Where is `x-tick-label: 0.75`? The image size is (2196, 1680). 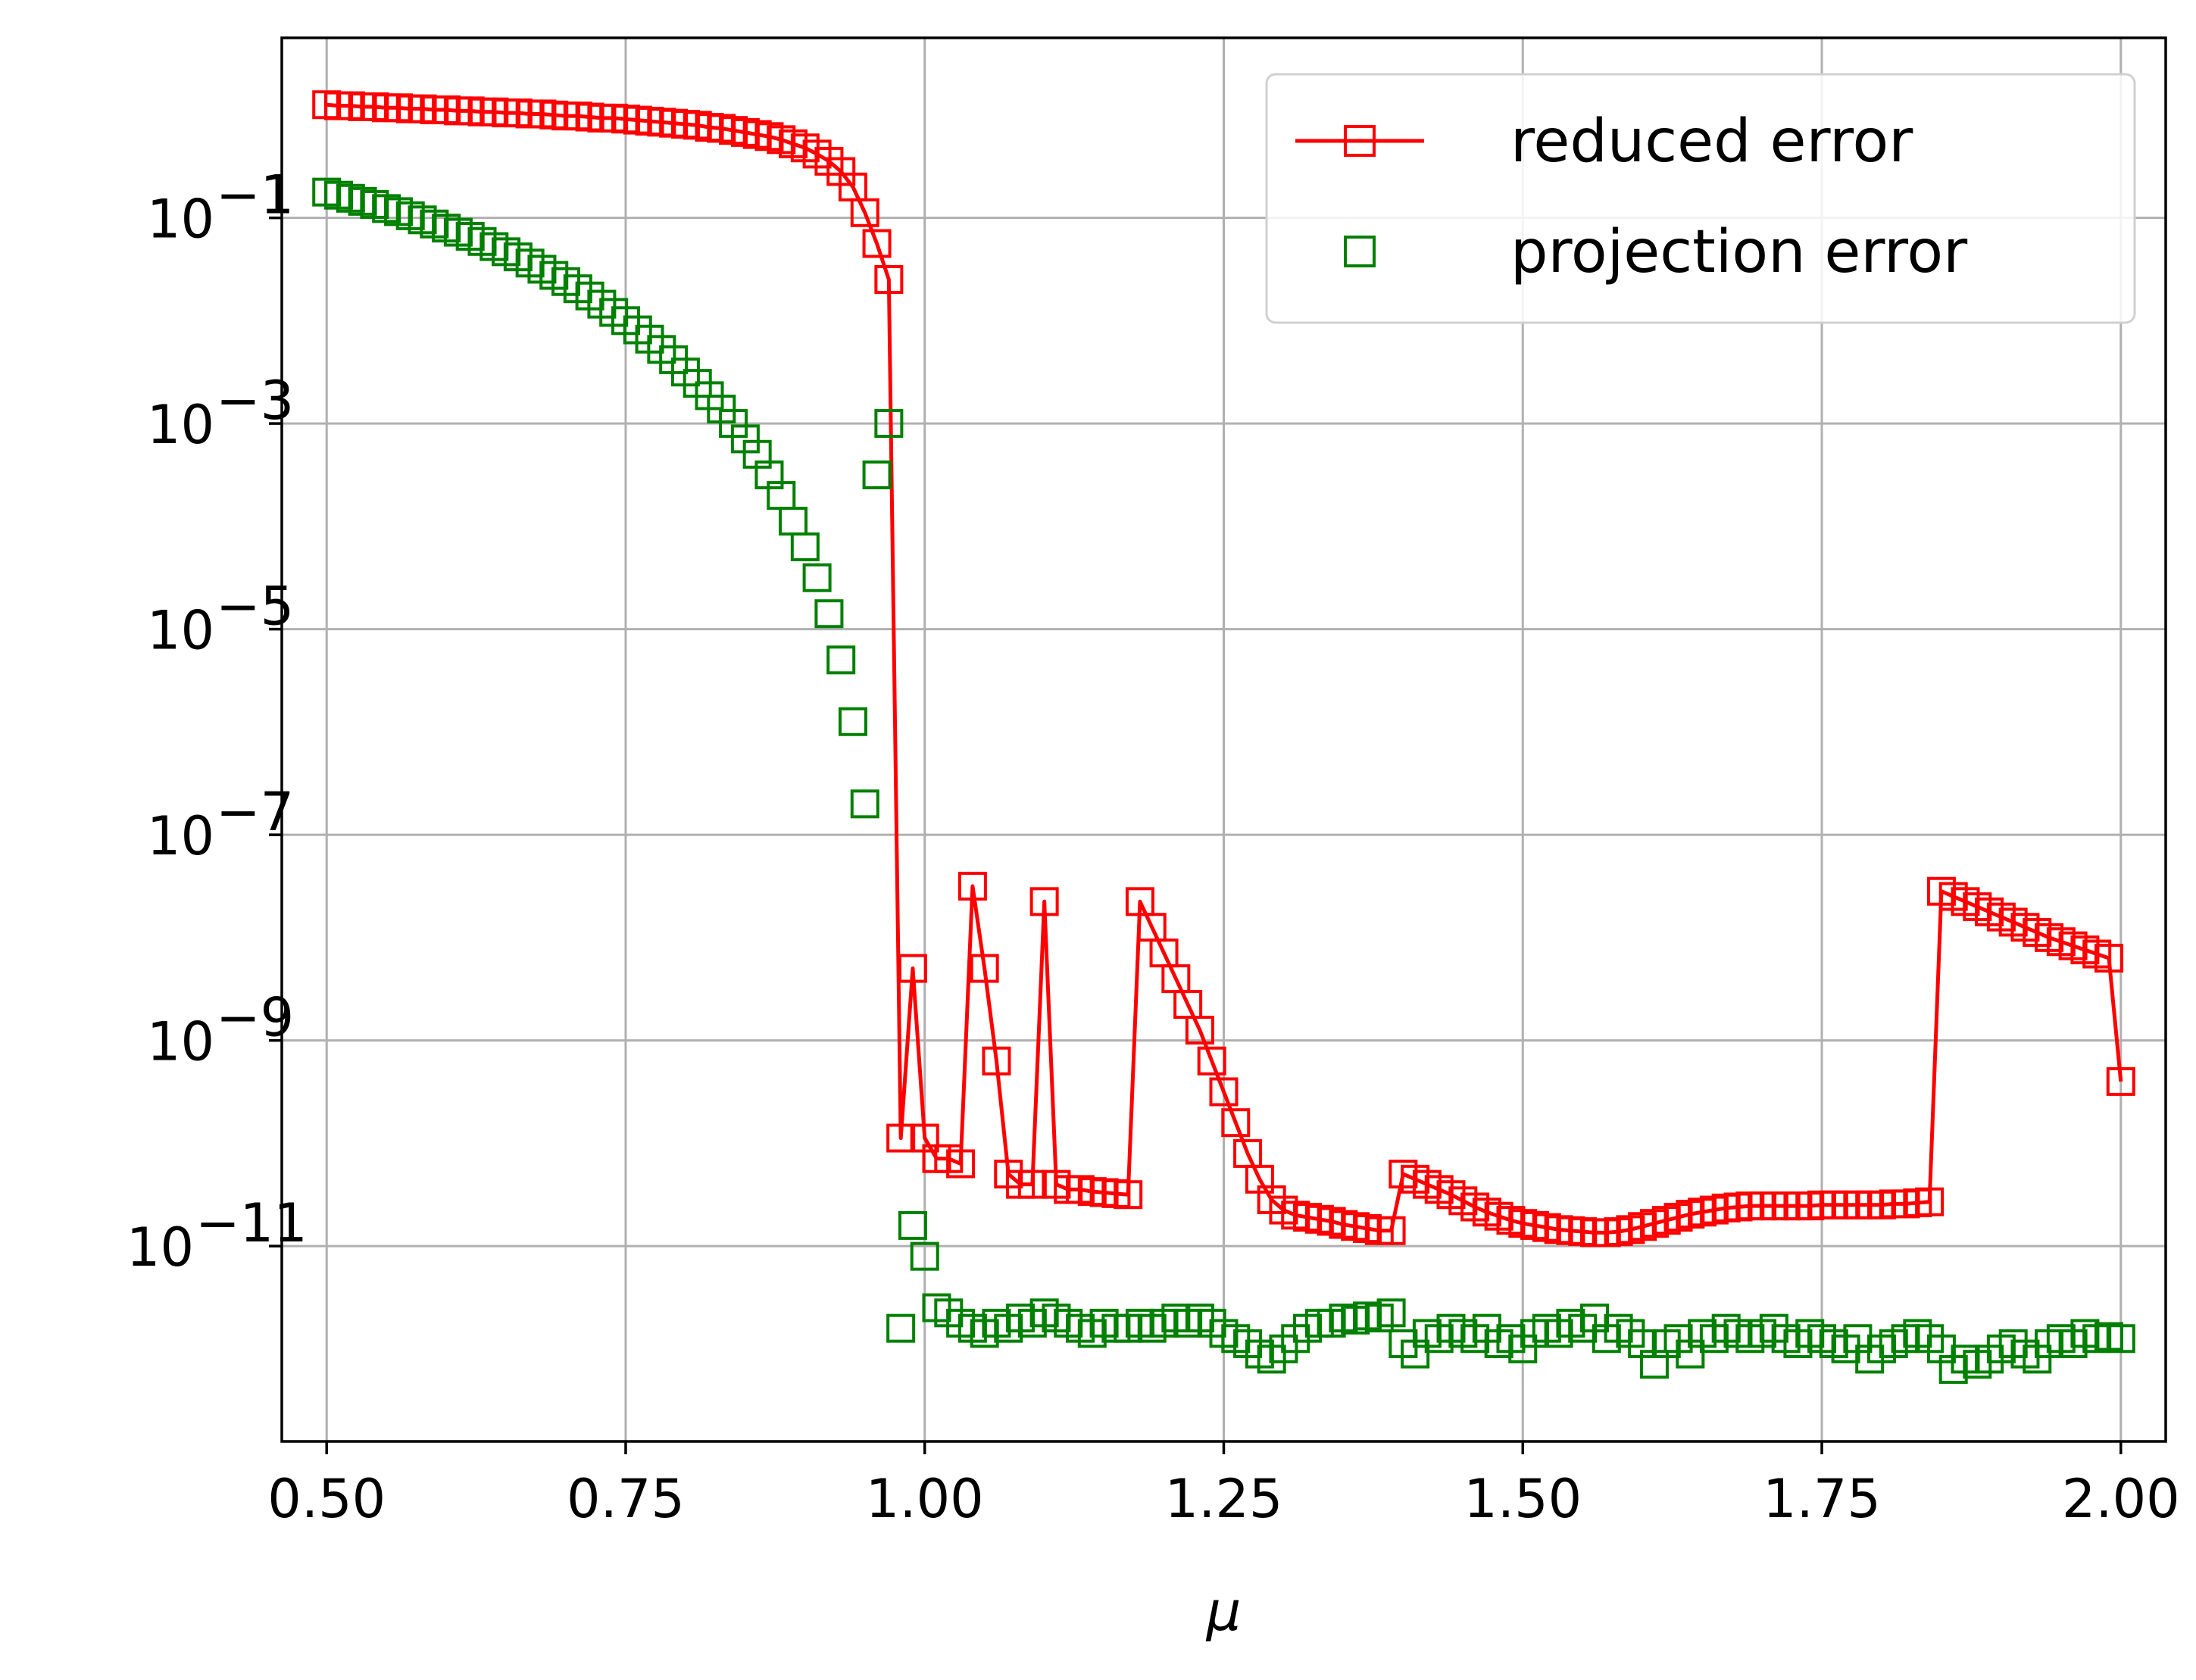 x-tick-label: 0.75 is located at coordinates (626, 1499).